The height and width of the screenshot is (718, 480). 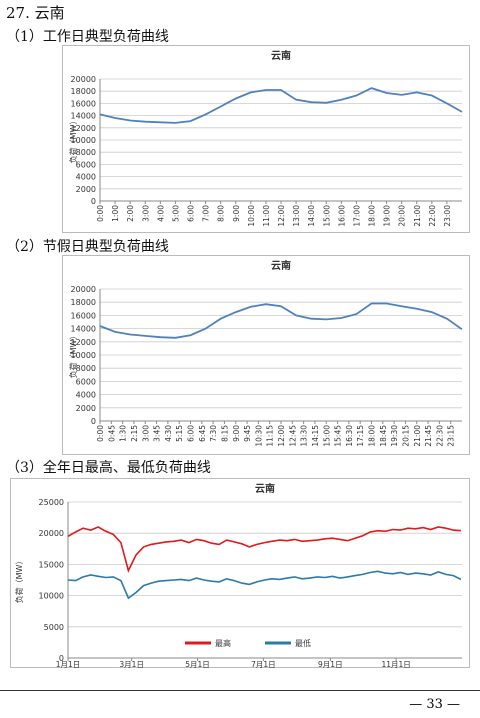 What do you see at coordinates (349, 436) in the screenshot?
I see `x-tick-label: 16:30` at bounding box center [349, 436].